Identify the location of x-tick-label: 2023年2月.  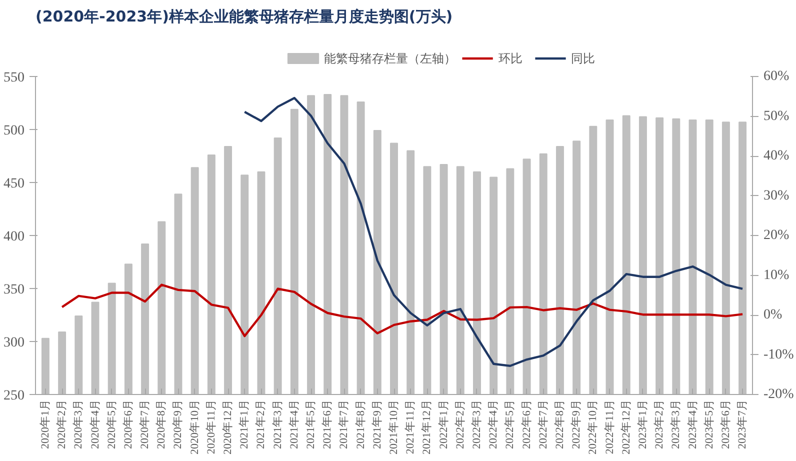
(660, 424).